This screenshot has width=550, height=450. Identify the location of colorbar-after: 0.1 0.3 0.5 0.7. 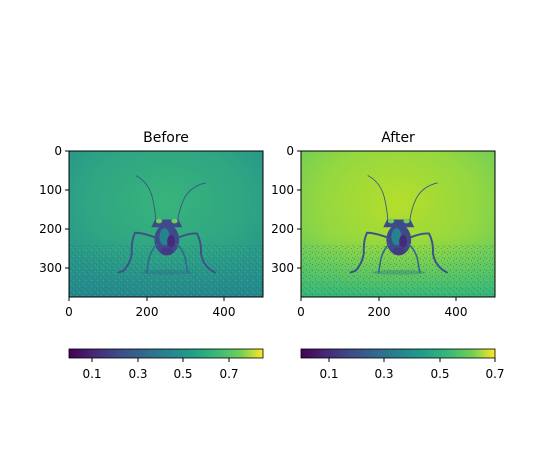
(402, 364).